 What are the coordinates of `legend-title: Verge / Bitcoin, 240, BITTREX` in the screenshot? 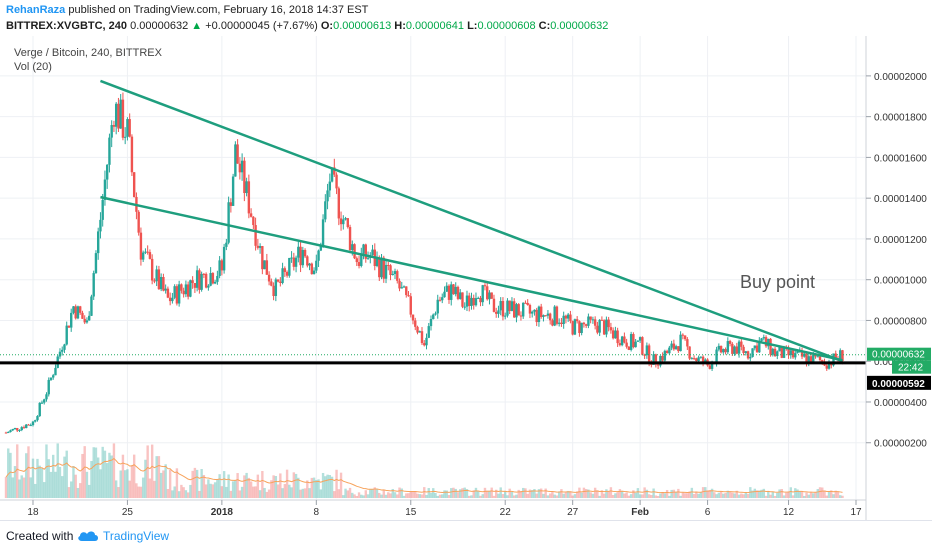 It's located at (88, 53).